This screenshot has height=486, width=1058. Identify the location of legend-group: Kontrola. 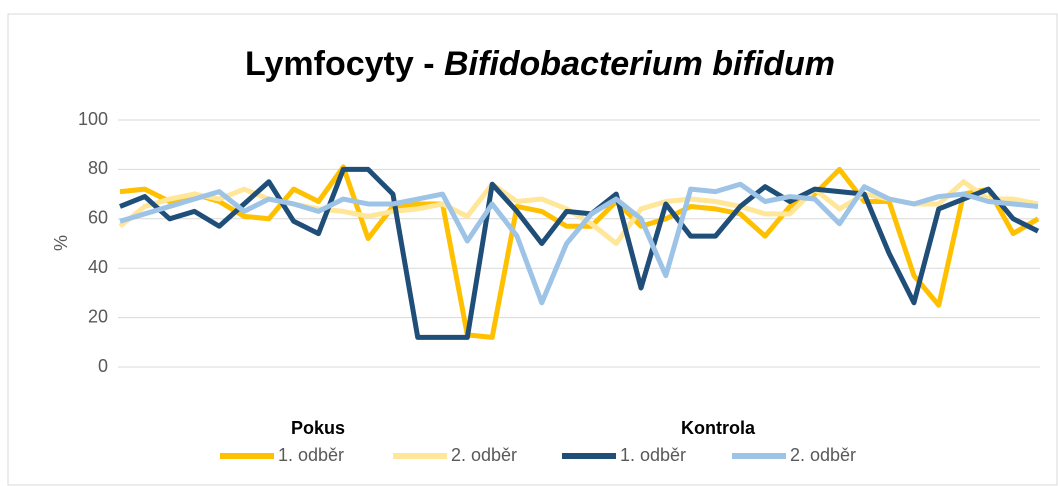
(718, 428).